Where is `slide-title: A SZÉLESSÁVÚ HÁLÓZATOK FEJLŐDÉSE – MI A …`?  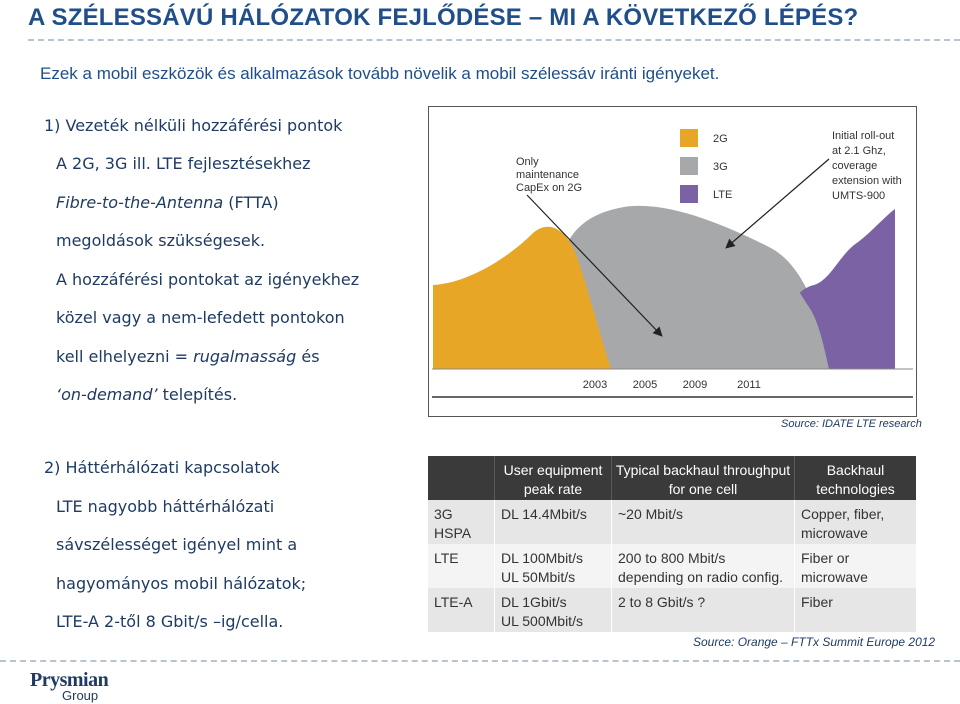 slide-title: A SZÉLESSÁVÚ HÁLÓZATOK FEJLŐDÉSE – MI A … is located at coordinates (443, 17).